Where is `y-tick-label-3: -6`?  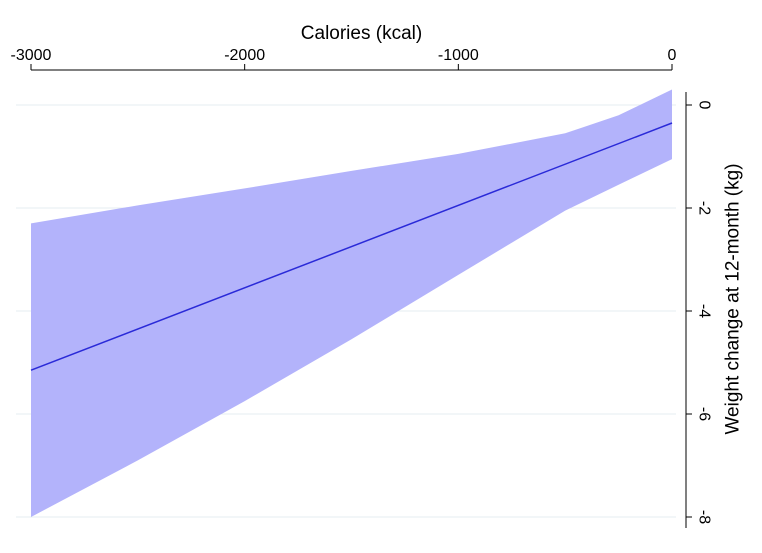
y-tick-label-3: -6 is located at coordinates (704, 414).